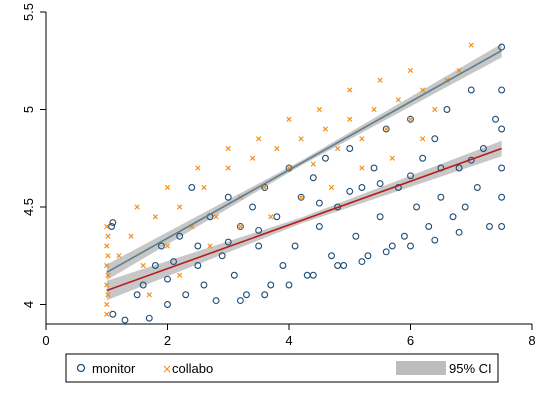 The image size is (550, 403). I want to click on y-tick-label: 5, so click(28, 109).